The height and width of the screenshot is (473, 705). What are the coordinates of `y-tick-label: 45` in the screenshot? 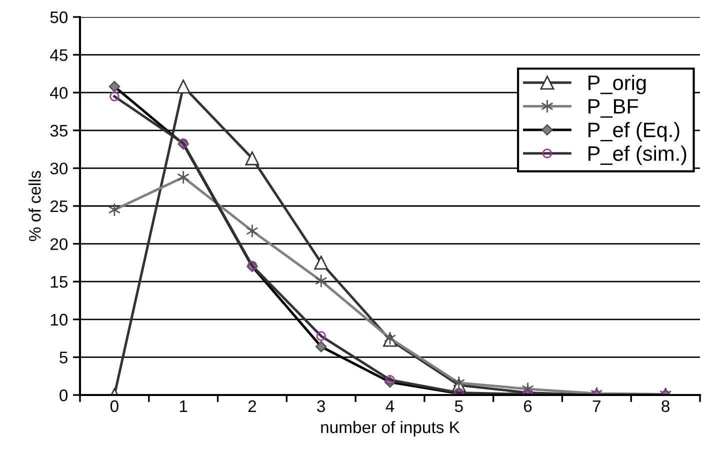 It's located at (59, 55).